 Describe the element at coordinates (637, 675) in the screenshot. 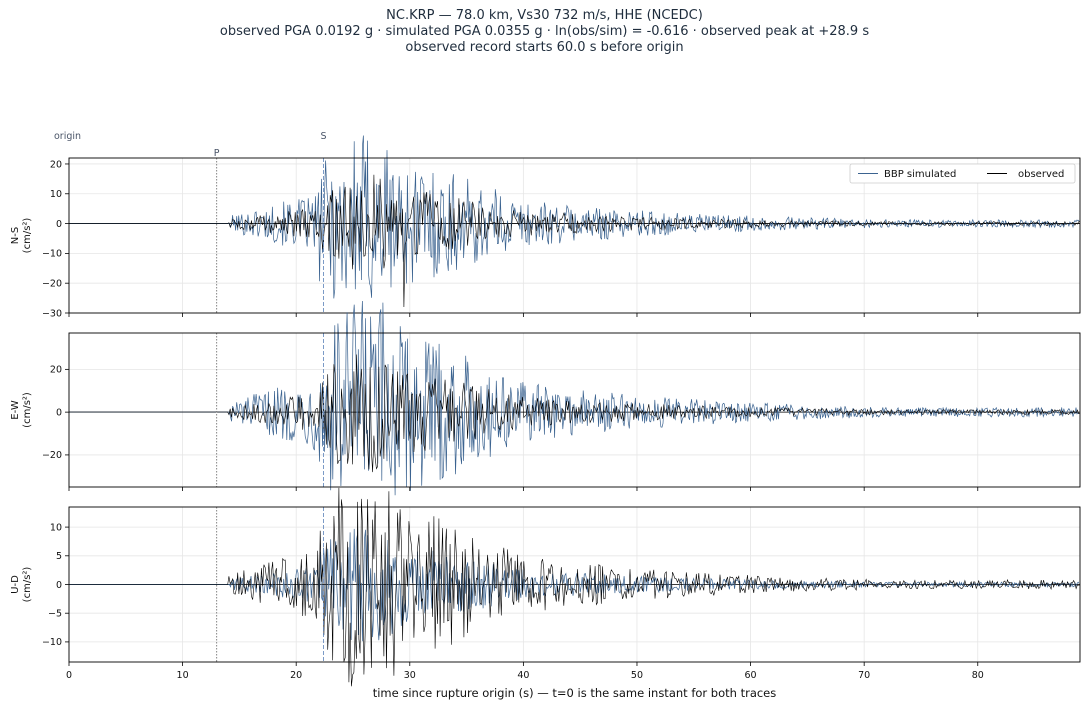

I see `x-tick-label: 50` at that location.